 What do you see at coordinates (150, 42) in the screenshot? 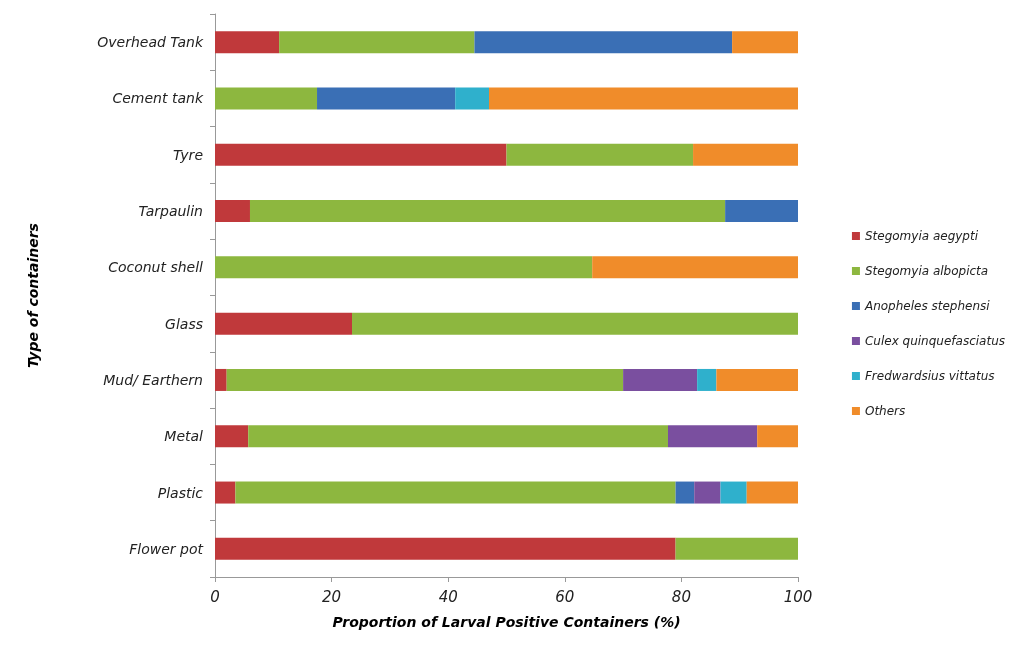
I see `y-tick-label: Overhead Tank` at bounding box center [150, 42].